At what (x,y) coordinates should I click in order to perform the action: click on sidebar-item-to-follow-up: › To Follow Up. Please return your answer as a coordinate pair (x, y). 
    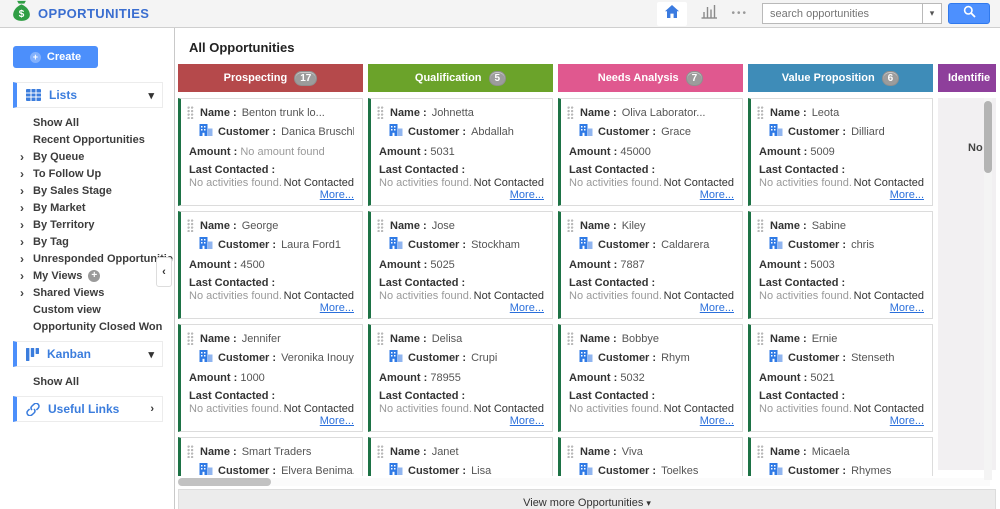
    Looking at the image, I should click on (87, 173).